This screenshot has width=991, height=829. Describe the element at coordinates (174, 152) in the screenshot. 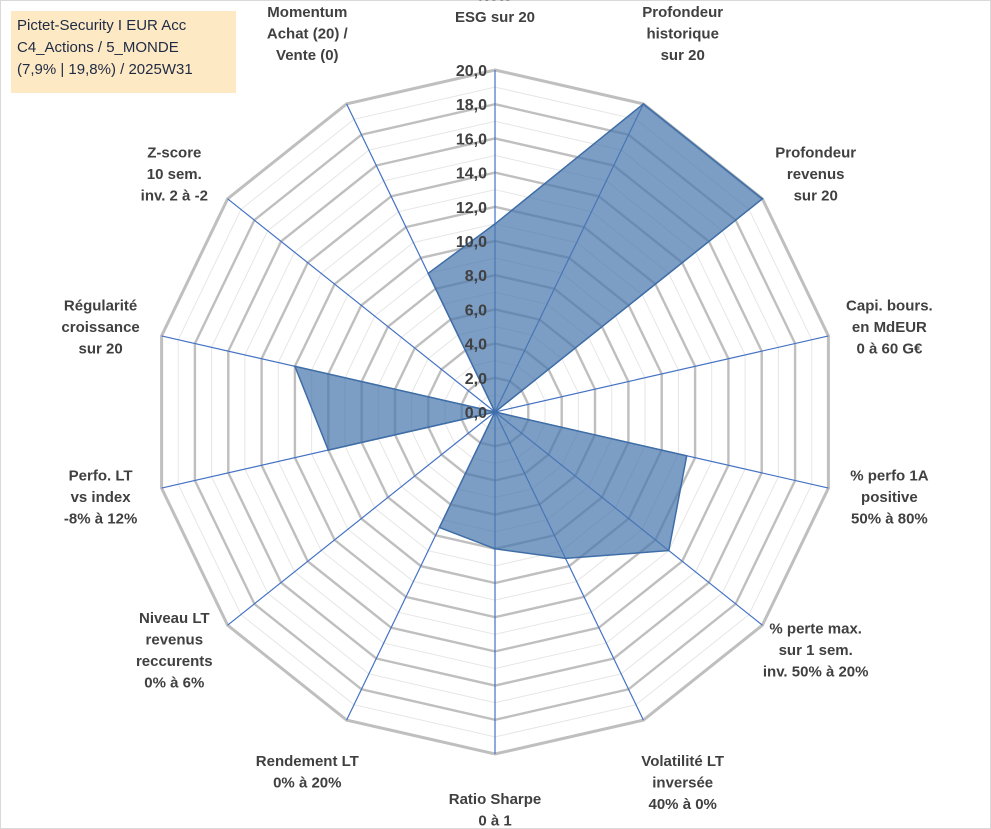

I see `axis-label-line: Z-score` at that location.